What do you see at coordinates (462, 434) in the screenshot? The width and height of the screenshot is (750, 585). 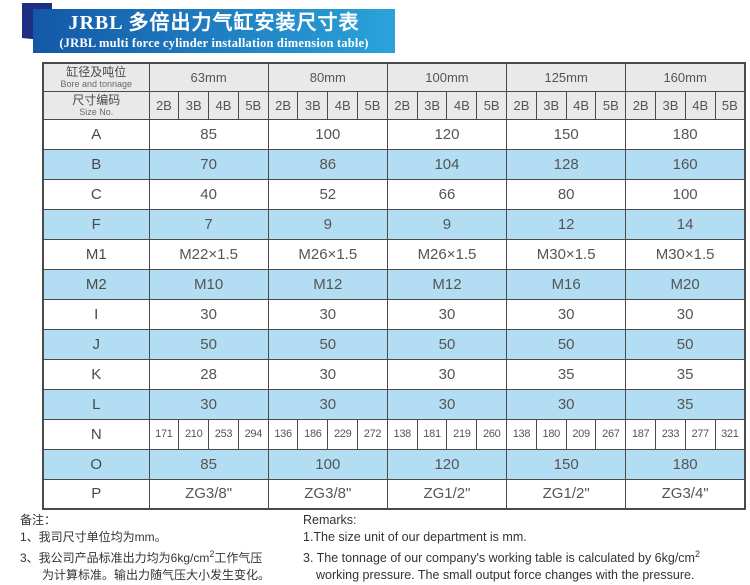 I see `table-cell: 219` at bounding box center [462, 434].